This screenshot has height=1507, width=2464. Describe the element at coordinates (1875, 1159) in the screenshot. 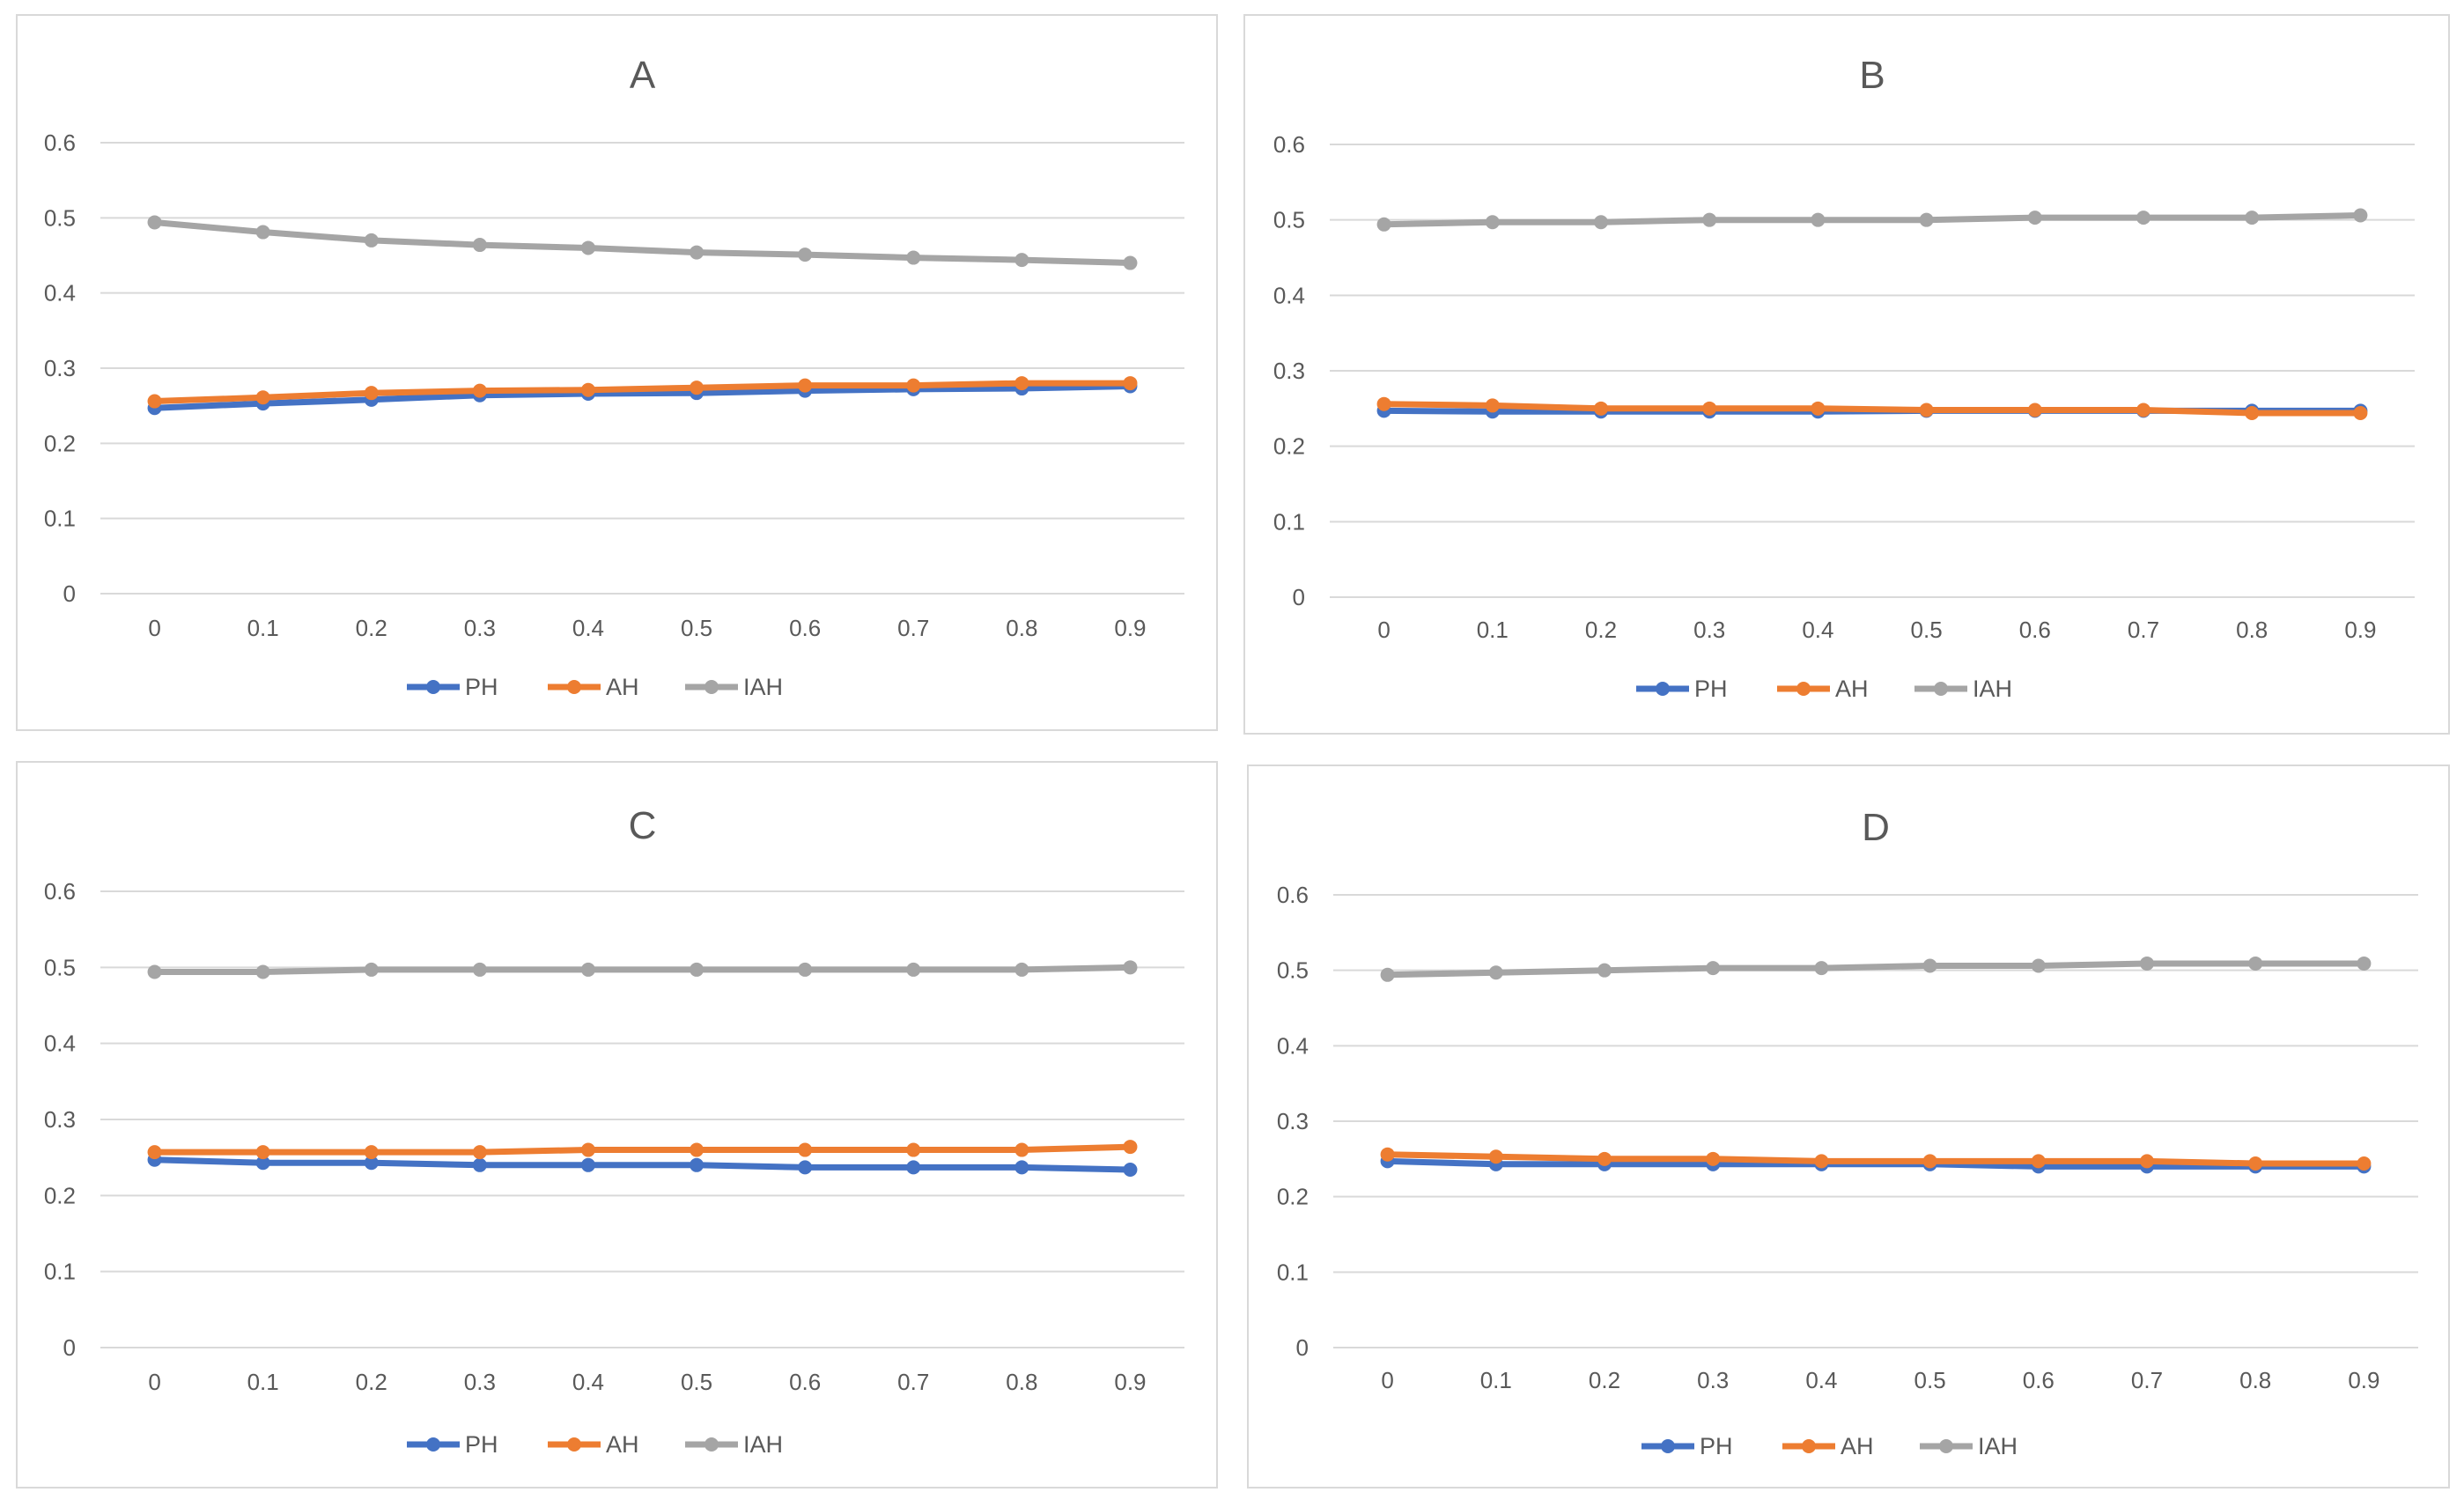

I see `chart-d-series-ah-line` at that location.